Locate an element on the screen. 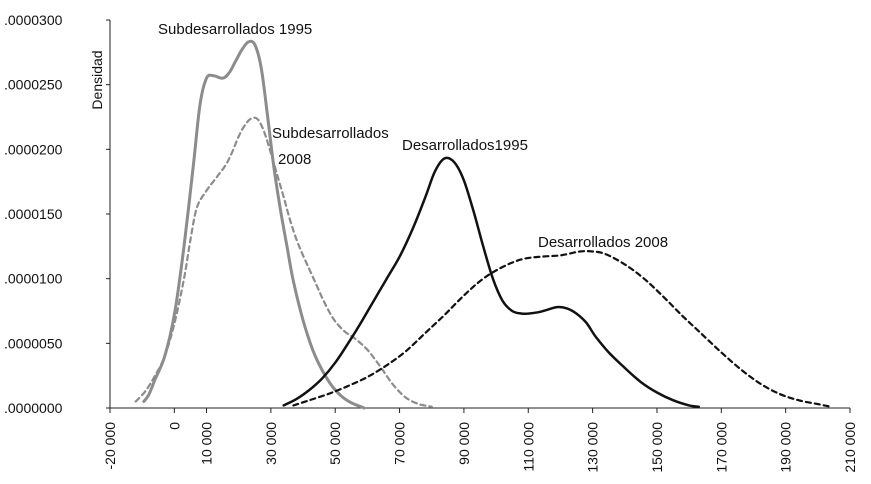  series-label-subdesarrollados-2008: 2008 is located at coordinates (294, 159).